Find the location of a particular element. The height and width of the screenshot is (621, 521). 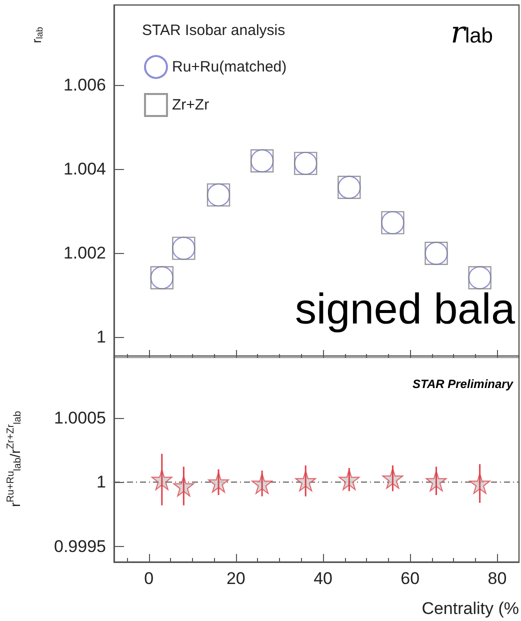

y-tick-label: 1.006 is located at coordinates (84, 84).